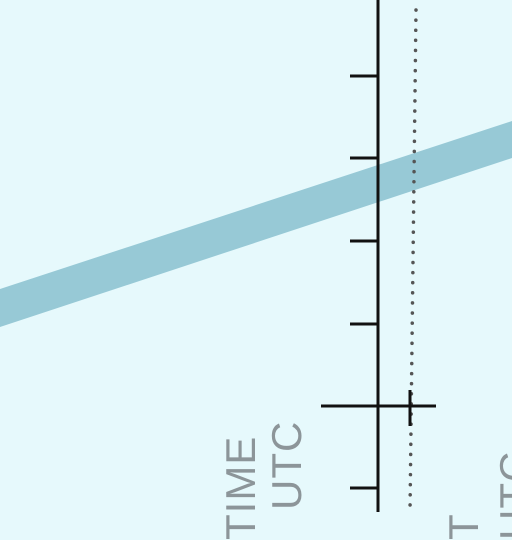  Describe the element at coordinates (240, 487) in the screenshot. I see `time-label: TIME` at that location.